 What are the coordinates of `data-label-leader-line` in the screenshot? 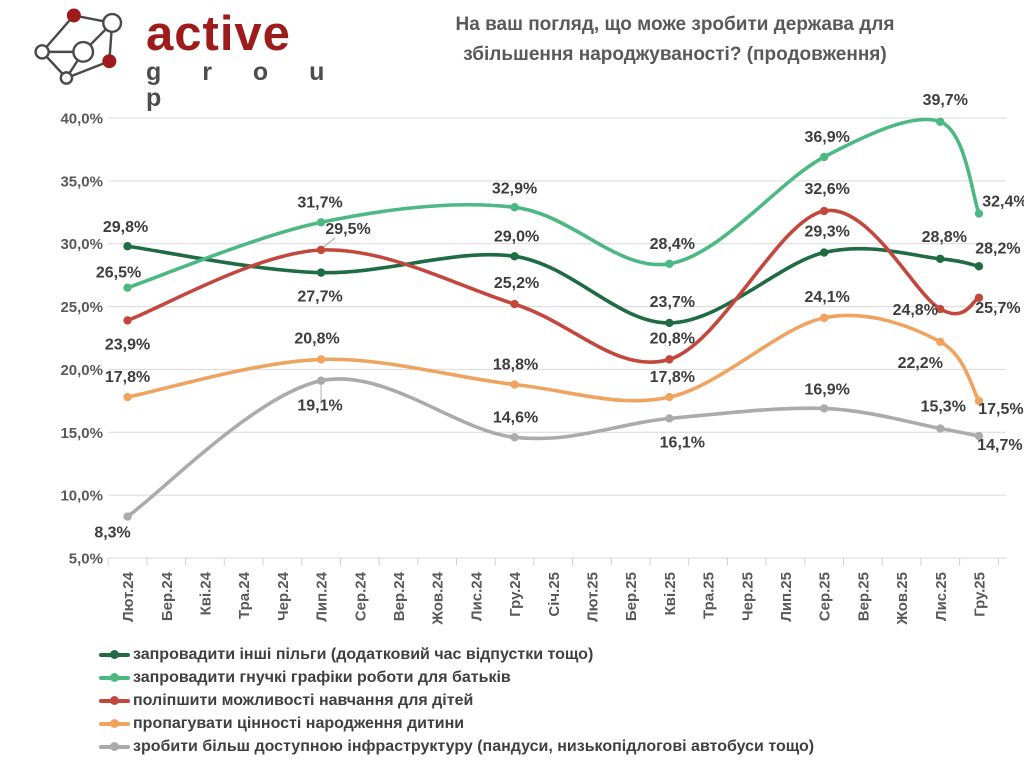 It's located at (328, 243).